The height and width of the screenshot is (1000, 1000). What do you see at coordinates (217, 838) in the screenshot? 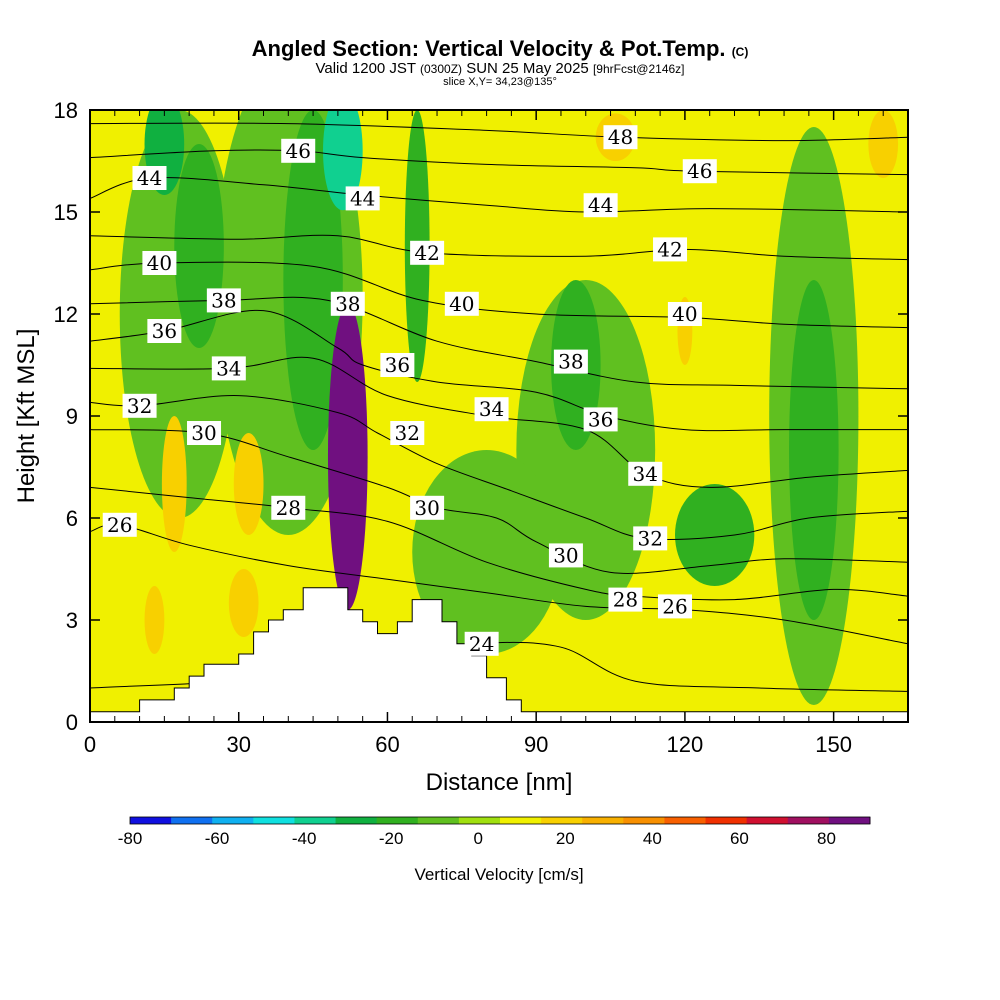
I see `colorbar-tick-label: -60` at bounding box center [217, 838].